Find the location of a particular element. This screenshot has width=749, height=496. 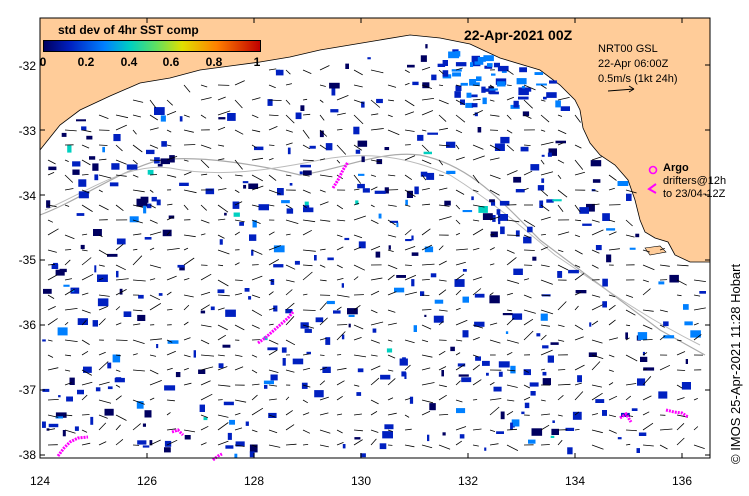

drifter-legend-marker is located at coordinates (652, 188).